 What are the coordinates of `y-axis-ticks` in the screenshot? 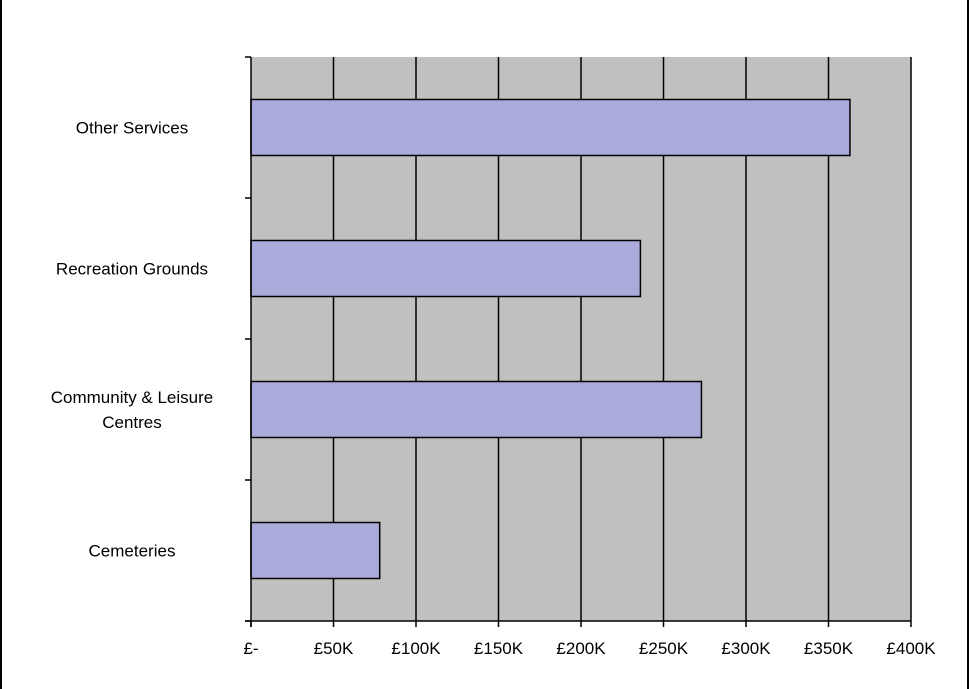 It's located at (248, 339).